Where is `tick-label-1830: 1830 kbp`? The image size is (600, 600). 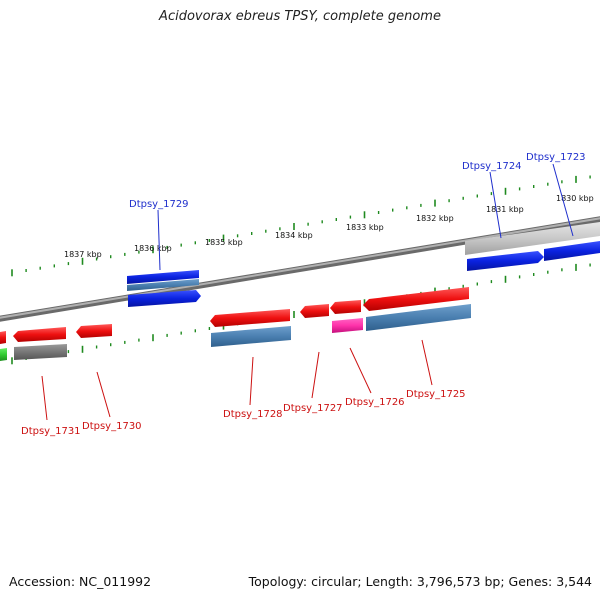 tick-label-1830: 1830 kbp is located at coordinates (575, 198).